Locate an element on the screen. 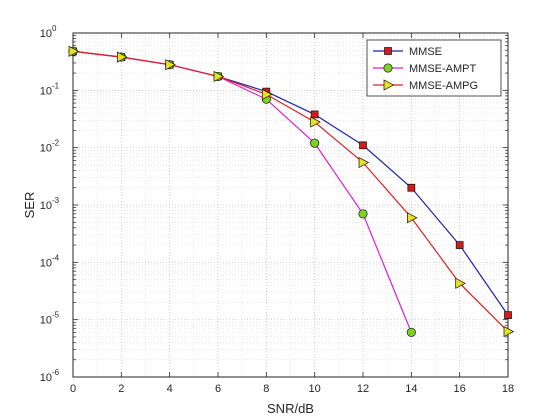 The height and width of the screenshot is (420, 560). x-tick-label: 10 is located at coordinates (315, 389).